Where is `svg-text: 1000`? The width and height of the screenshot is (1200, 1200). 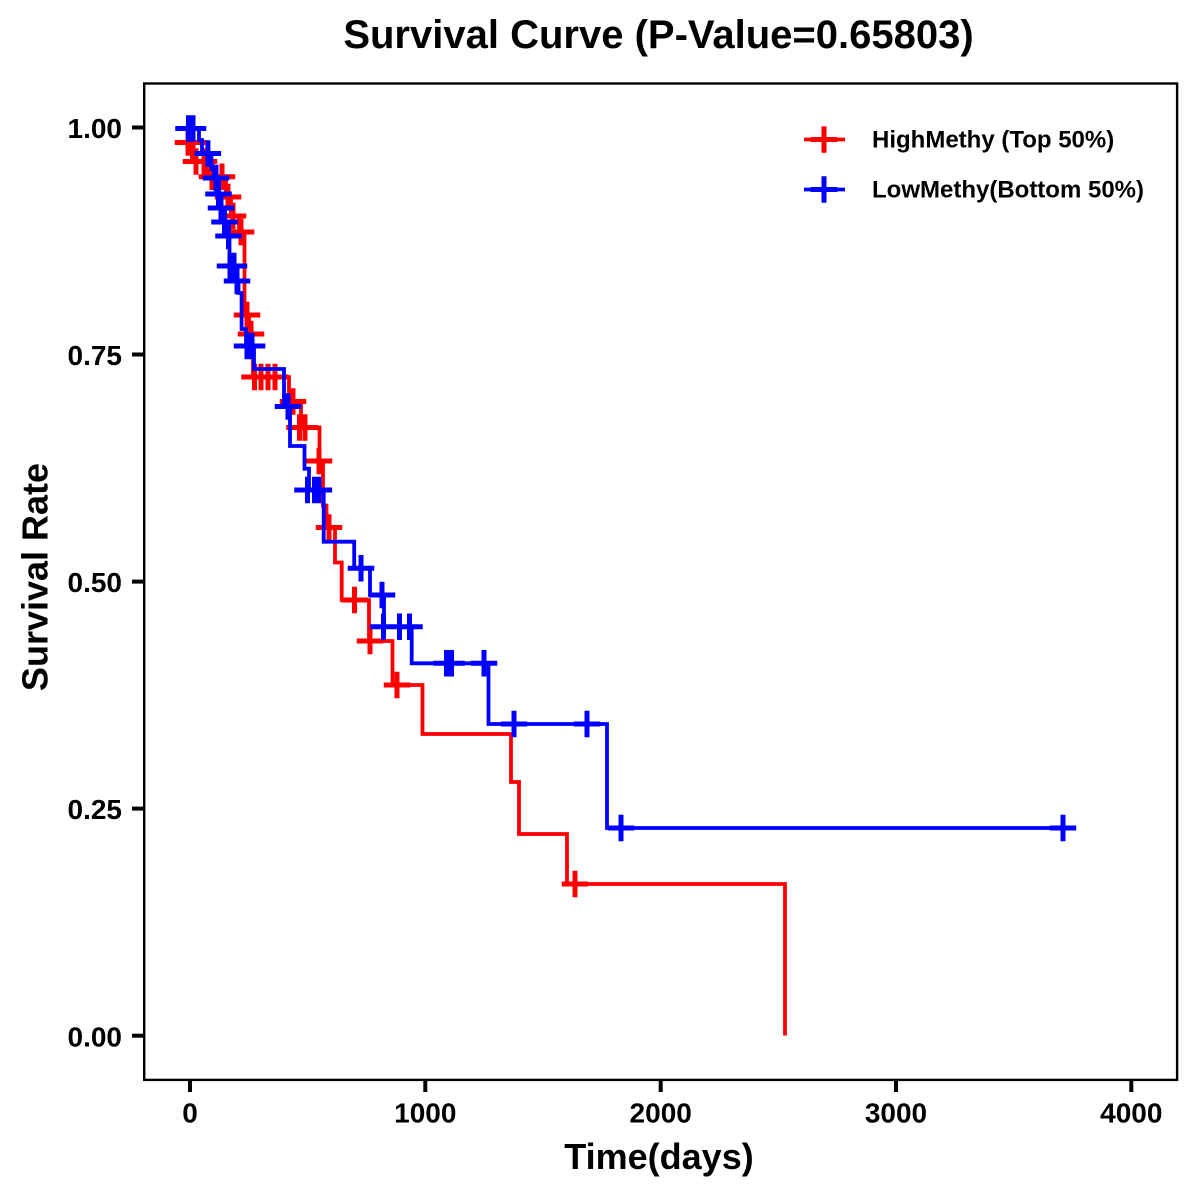 svg-text: 1000 is located at coordinates (425, 1112).